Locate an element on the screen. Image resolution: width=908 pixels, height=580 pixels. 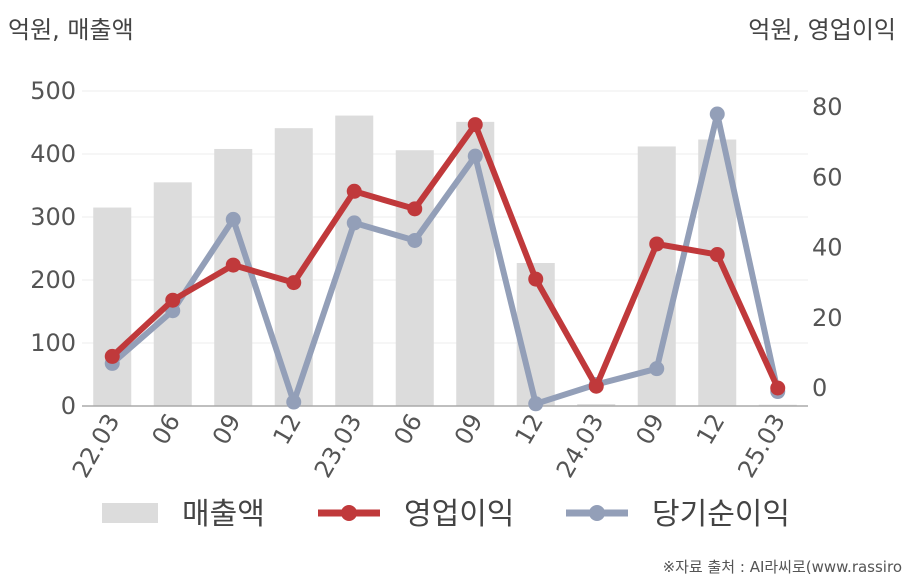
left-tick-label: 300 is located at coordinates (53, 217).